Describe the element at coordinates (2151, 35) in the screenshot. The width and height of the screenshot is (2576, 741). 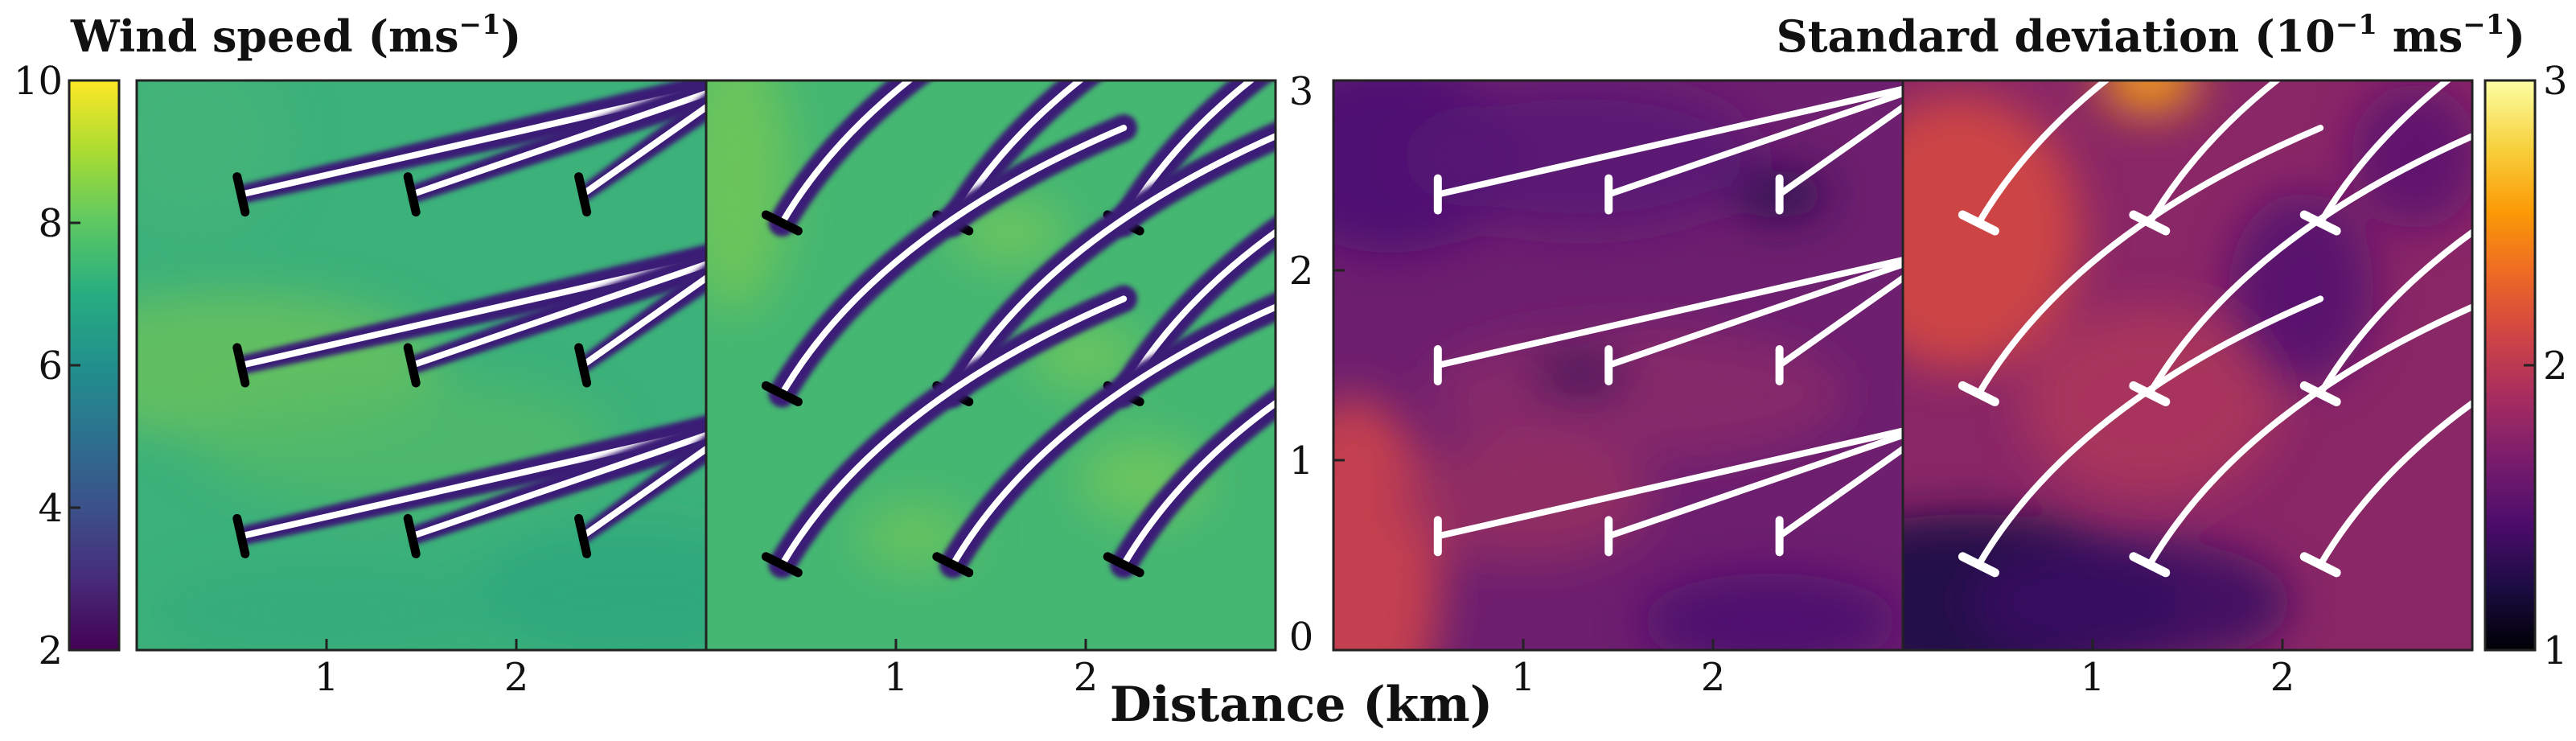
I see `std-dev-title: Standard deviation (10−1 ms−1)` at that location.